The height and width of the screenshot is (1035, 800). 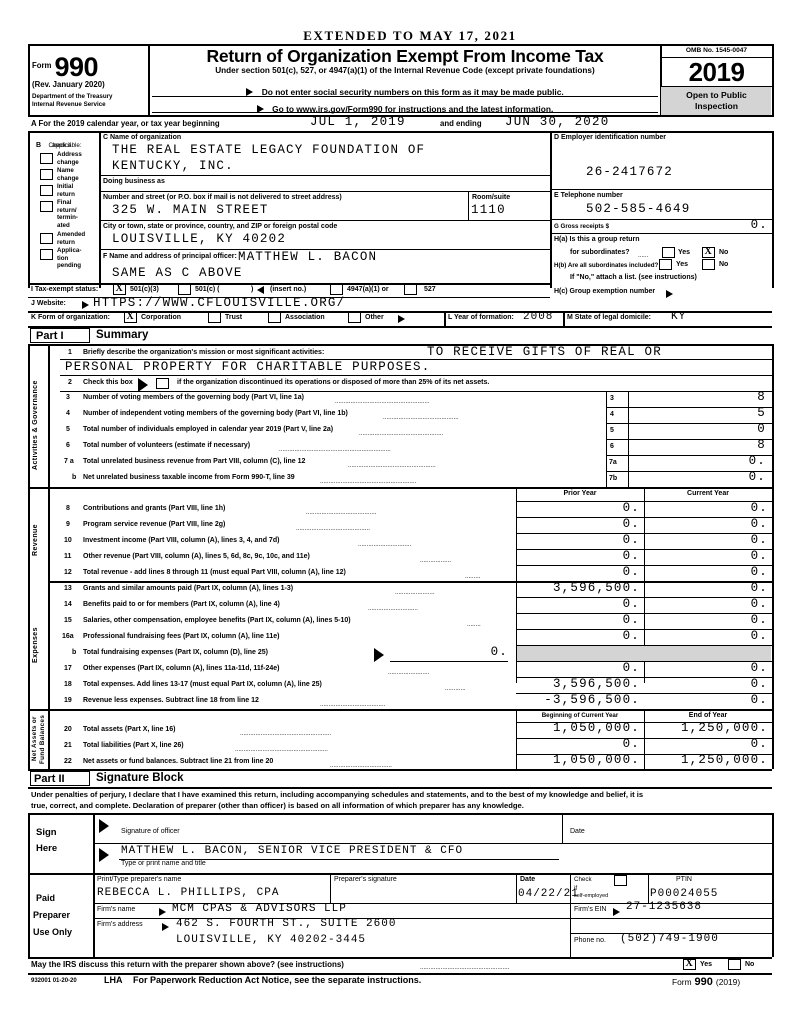 I want to click on checkbox-501c, so click(x=184, y=289).